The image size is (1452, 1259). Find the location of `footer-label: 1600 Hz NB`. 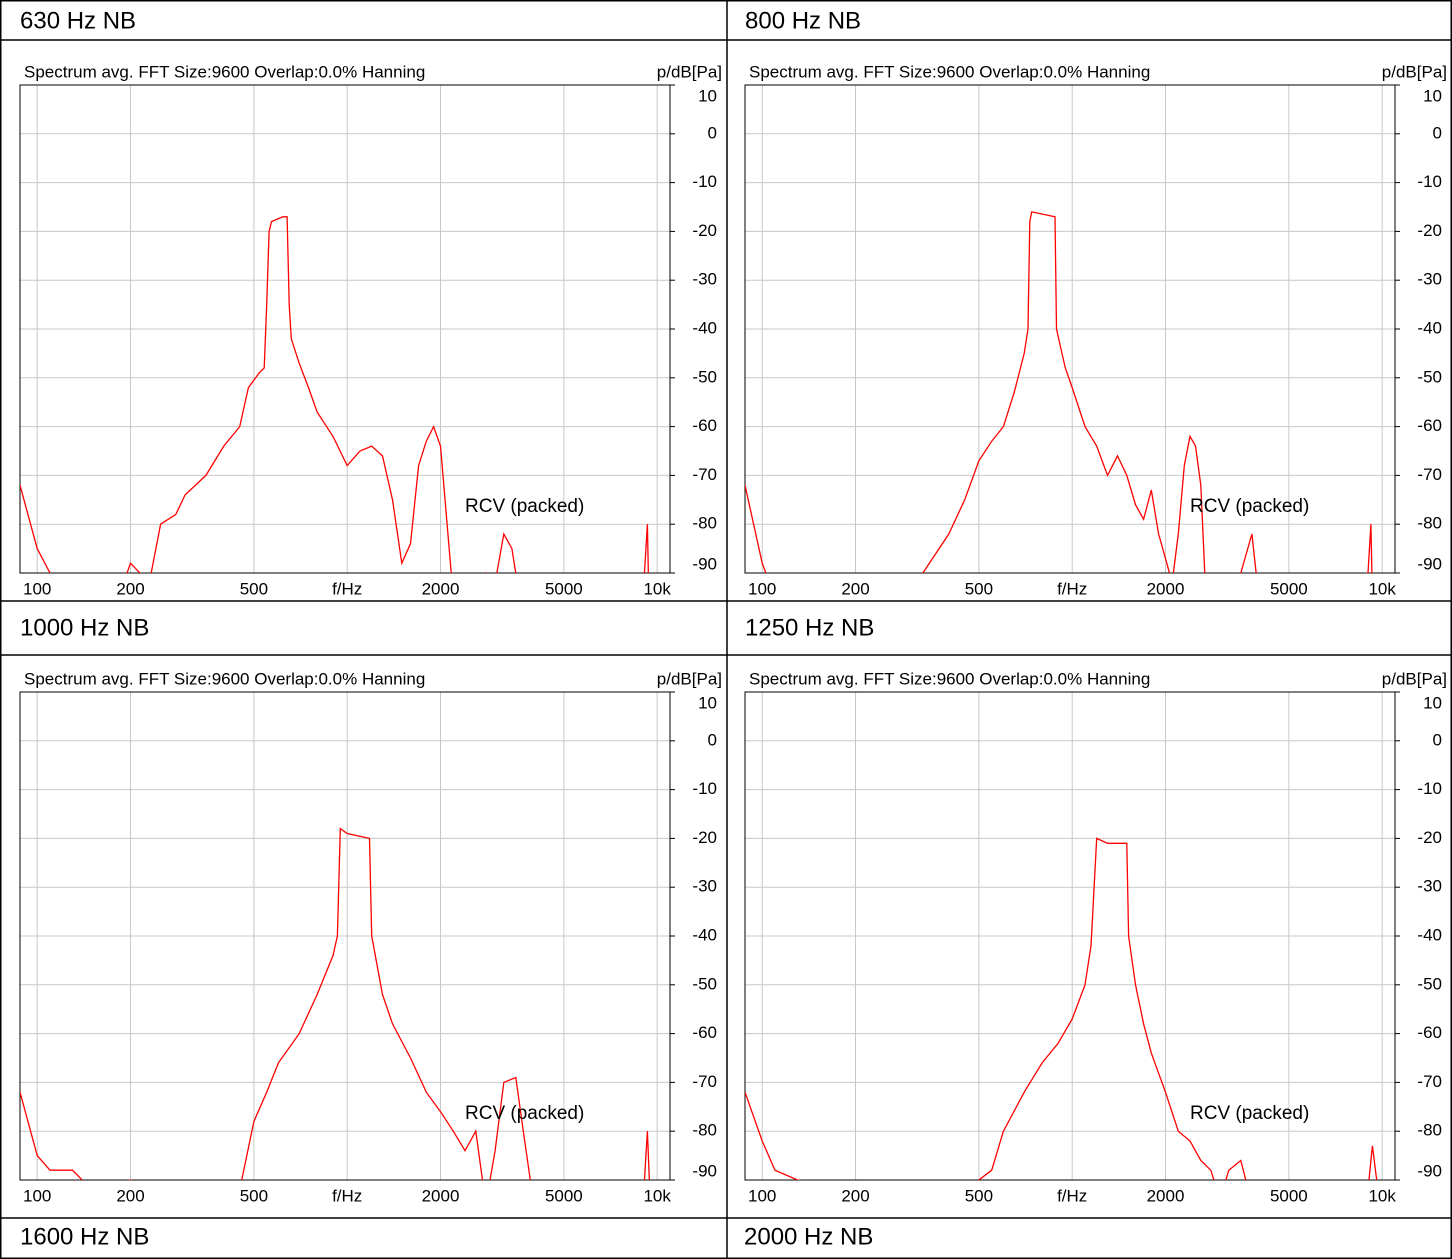

footer-label: 1600 Hz NB is located at coordinates (84, 1236).